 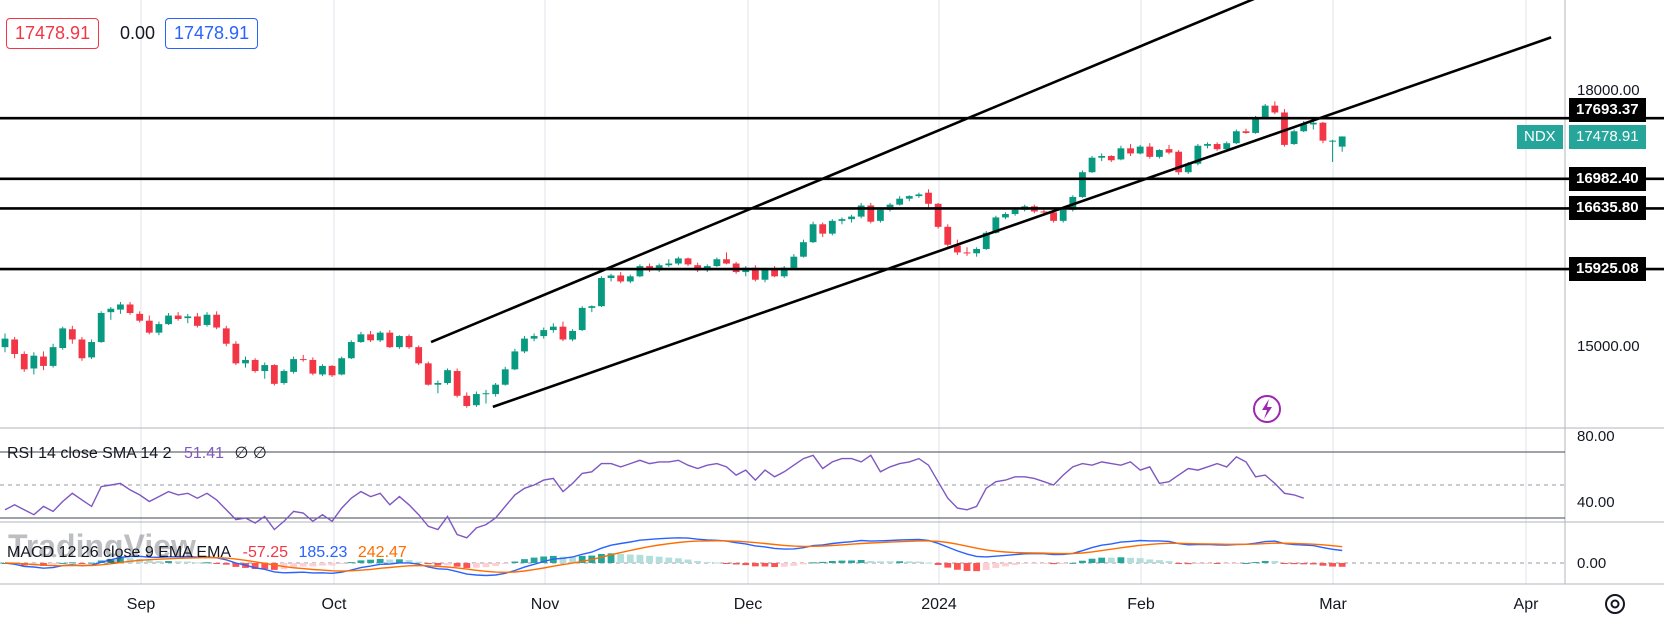 What do you see at coordinates (382, 552) in the screenshot?
I see `macd-legend-hist: 242.47` at bounding box center [382, 552].